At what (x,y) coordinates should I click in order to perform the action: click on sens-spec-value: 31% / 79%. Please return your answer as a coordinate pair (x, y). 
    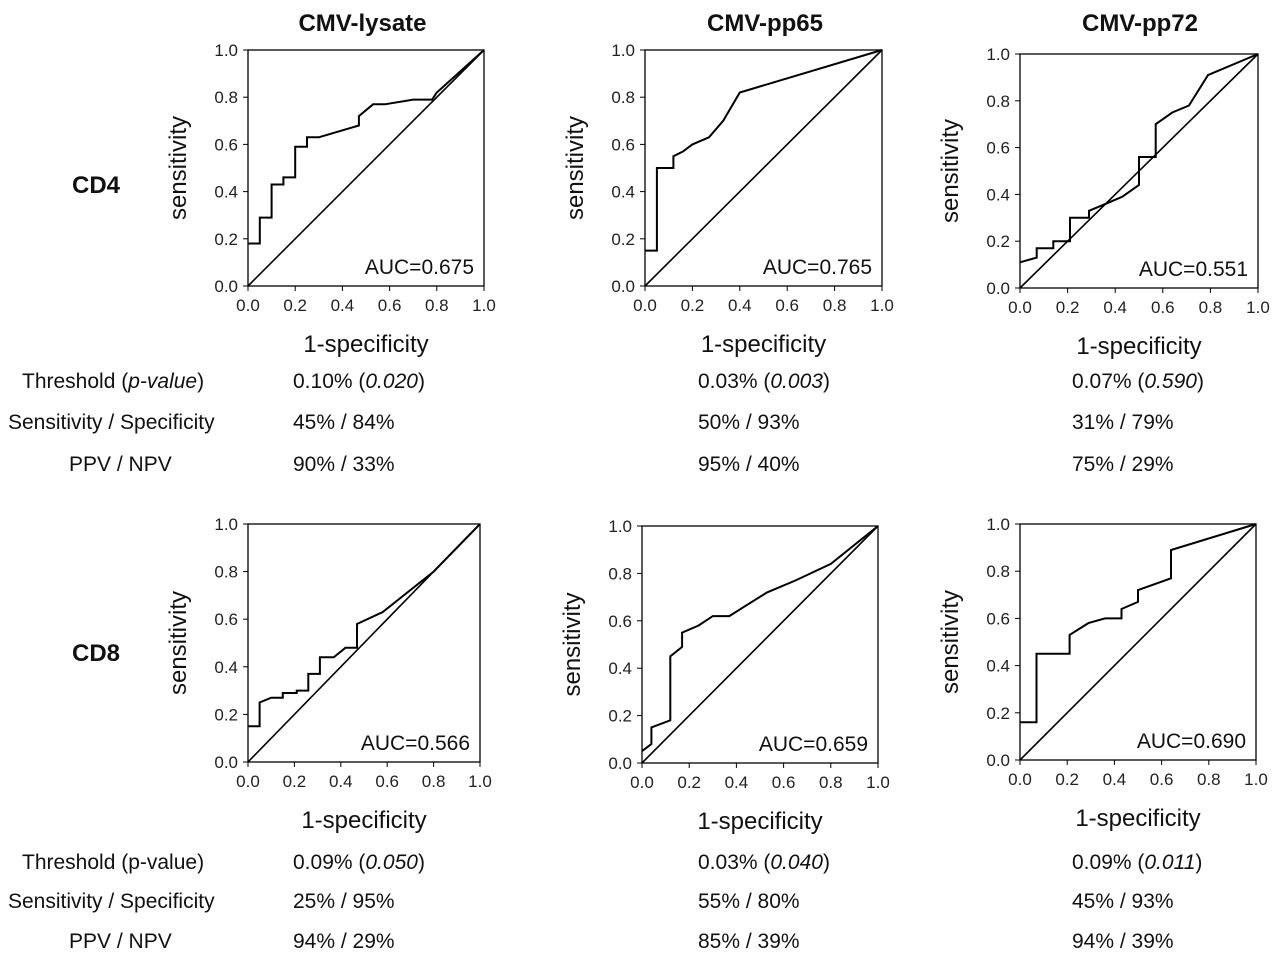
    Looking at the image, I should click on (1123, 422).